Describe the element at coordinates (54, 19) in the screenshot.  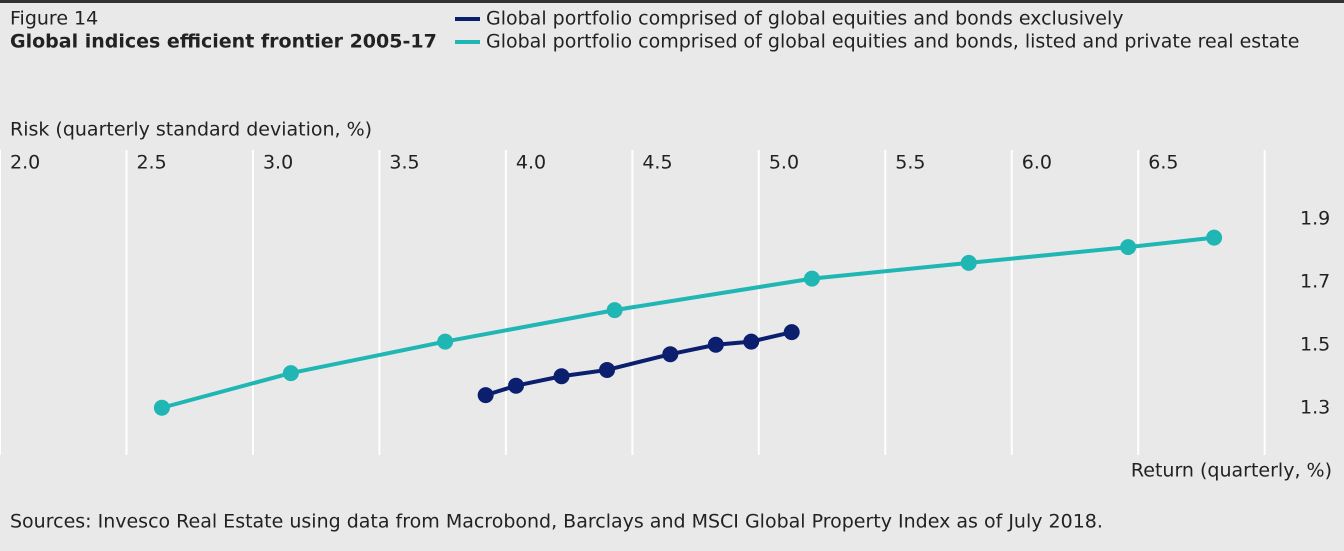
I see `figure-label: Figure 14` at that location.